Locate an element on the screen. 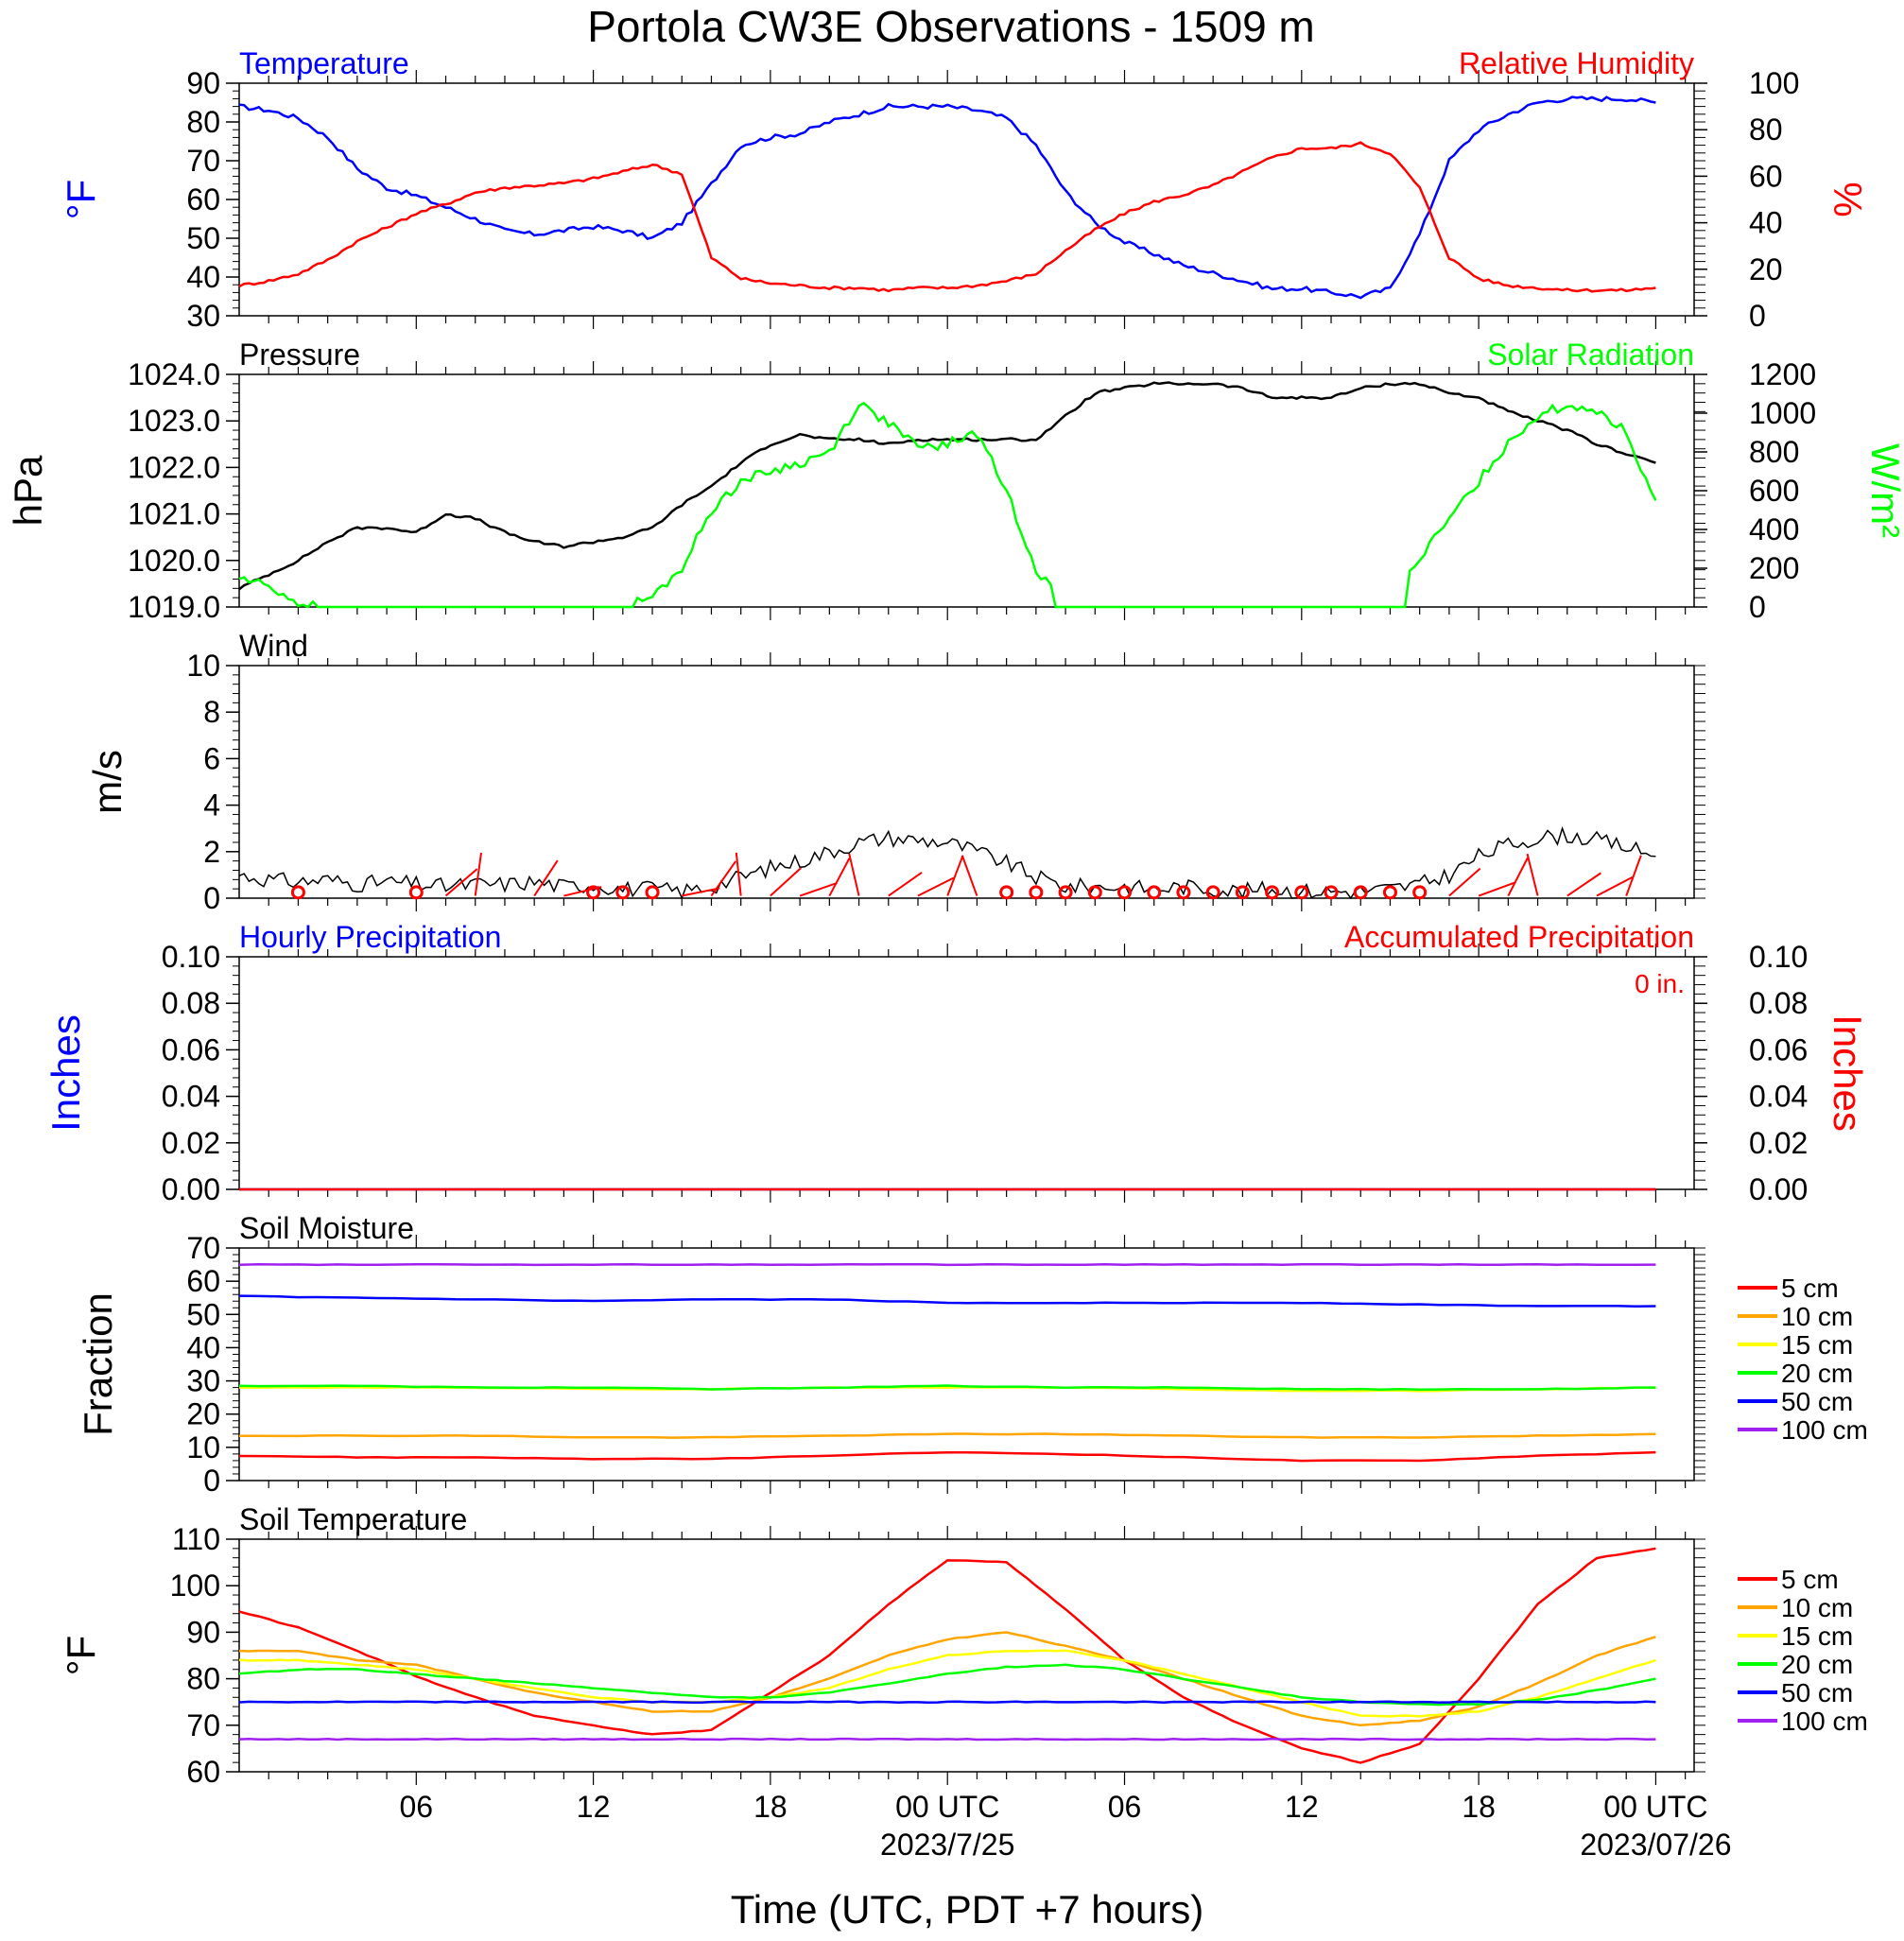  left-tick-label: 1024.0 is located at coordinates (174, 374).